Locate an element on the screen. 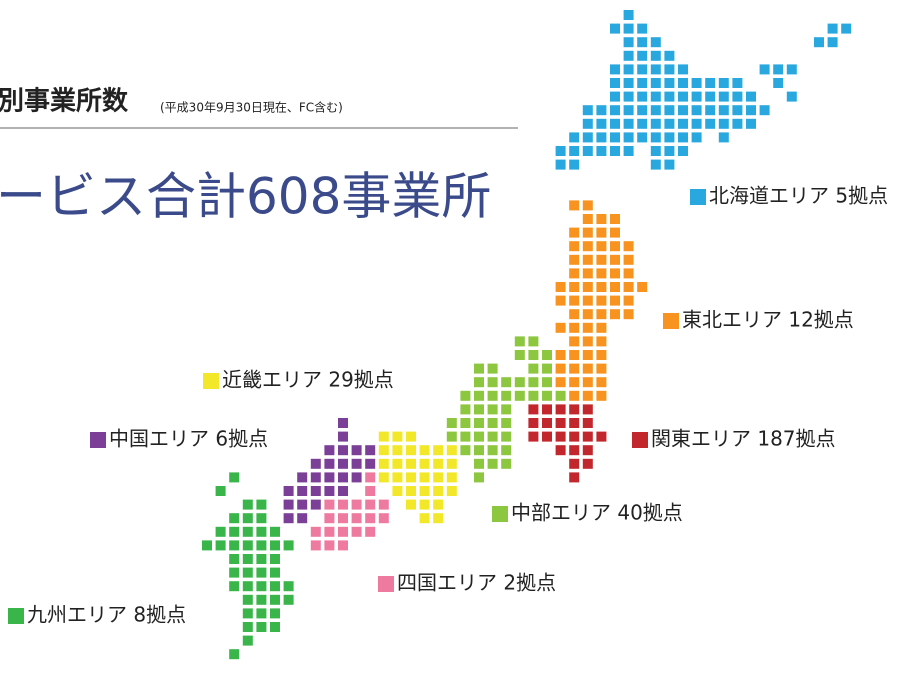 The image size is (919, 677). title: 別事業所数 is located at coordinates (64, 102).